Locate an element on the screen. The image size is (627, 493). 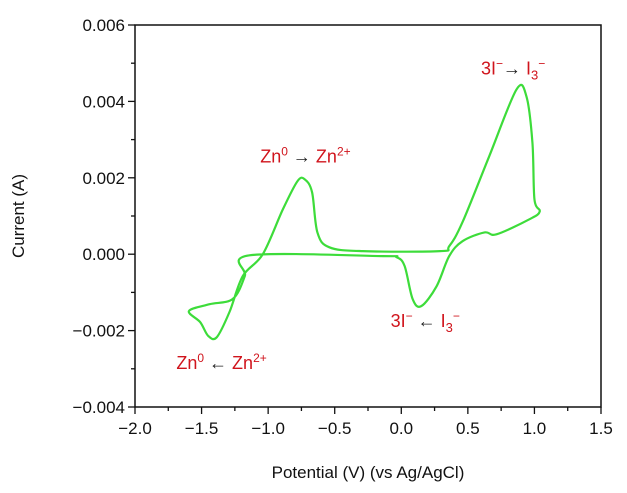
x-tick-label: 0.5 is located at coordinates (468, 428).